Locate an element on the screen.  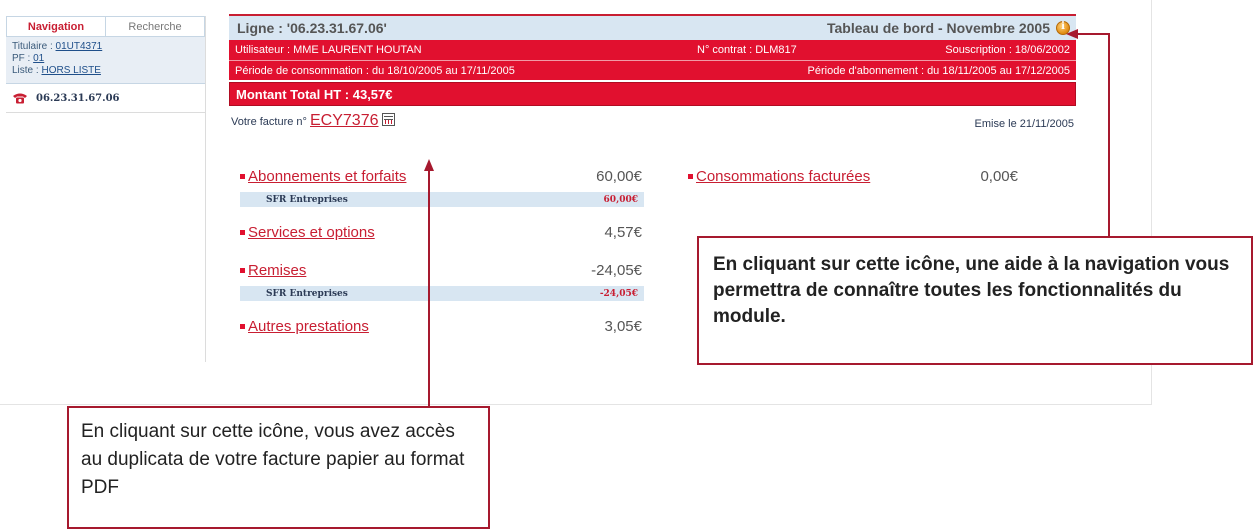
titulaire-row: Titulaire : 01UT4371 is located at coordinates (105, 47).